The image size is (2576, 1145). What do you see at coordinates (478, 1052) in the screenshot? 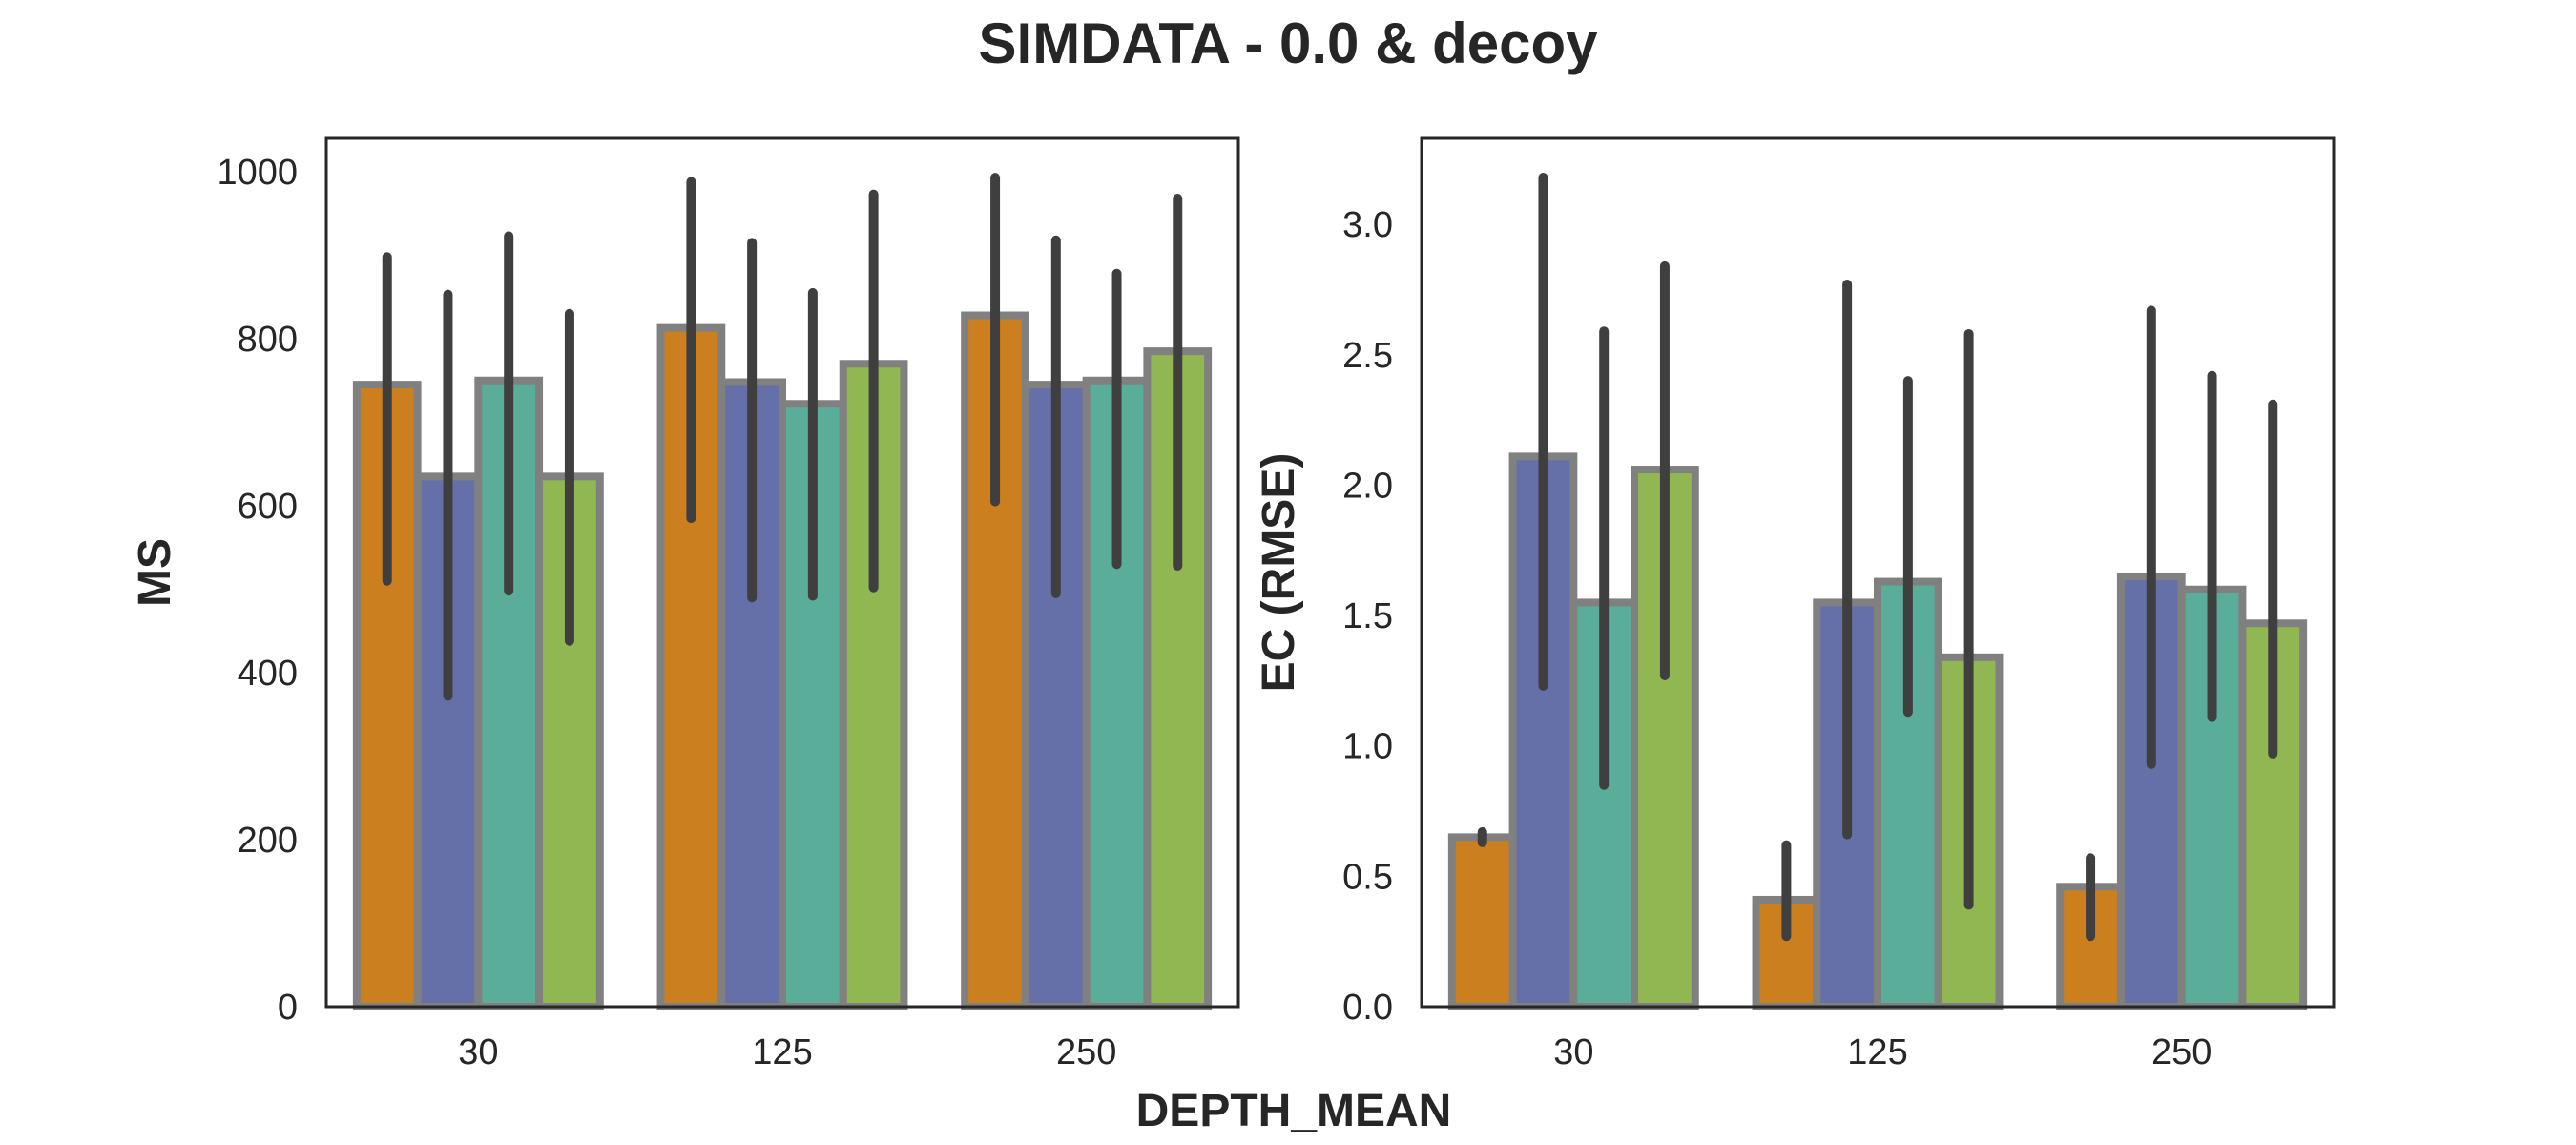
I see `ms-xtick-label: 30` at bounding box center [478, 1052].